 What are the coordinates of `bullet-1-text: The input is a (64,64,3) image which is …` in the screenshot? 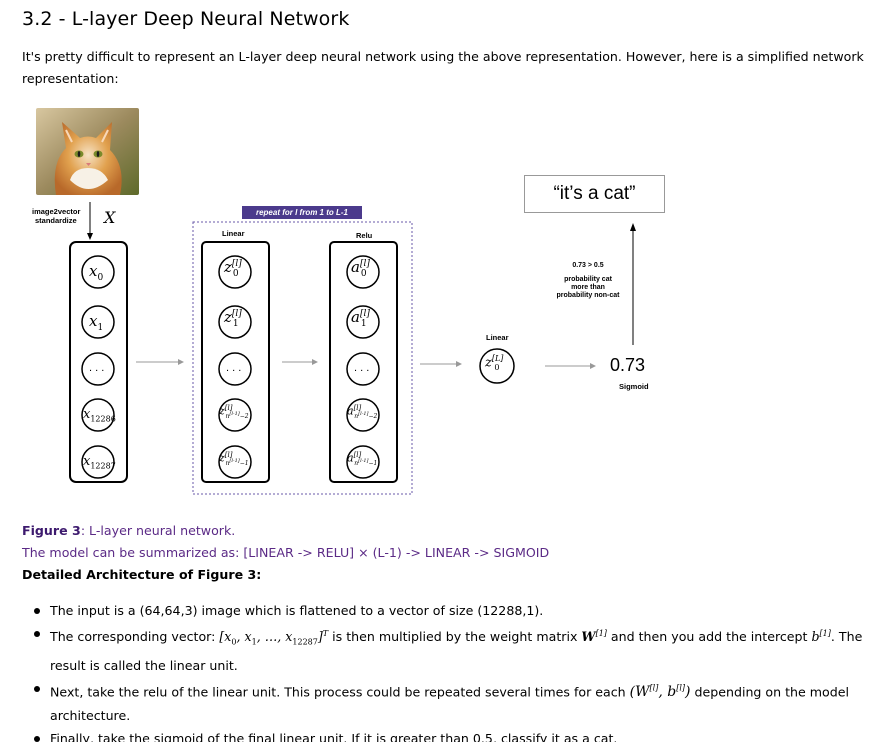 It's located at (297, 610).